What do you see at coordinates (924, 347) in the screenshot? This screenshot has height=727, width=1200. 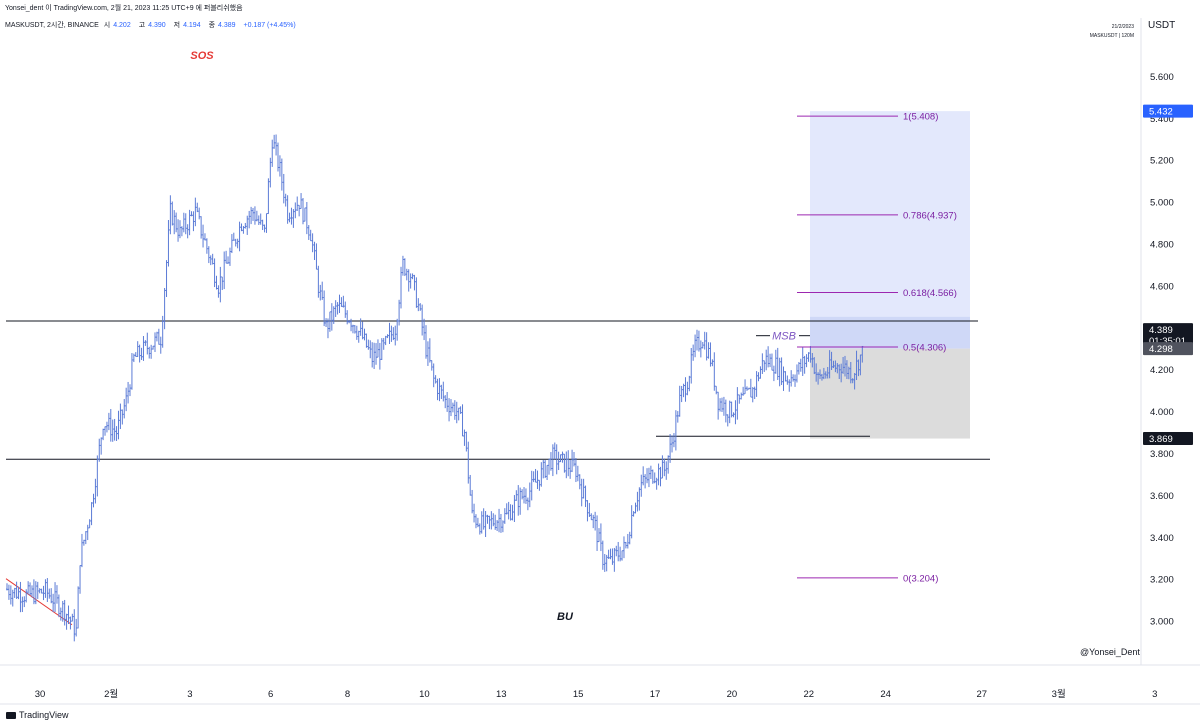 I see `fib-label: 0.5(4.306)` at bounding box center [924, 347].